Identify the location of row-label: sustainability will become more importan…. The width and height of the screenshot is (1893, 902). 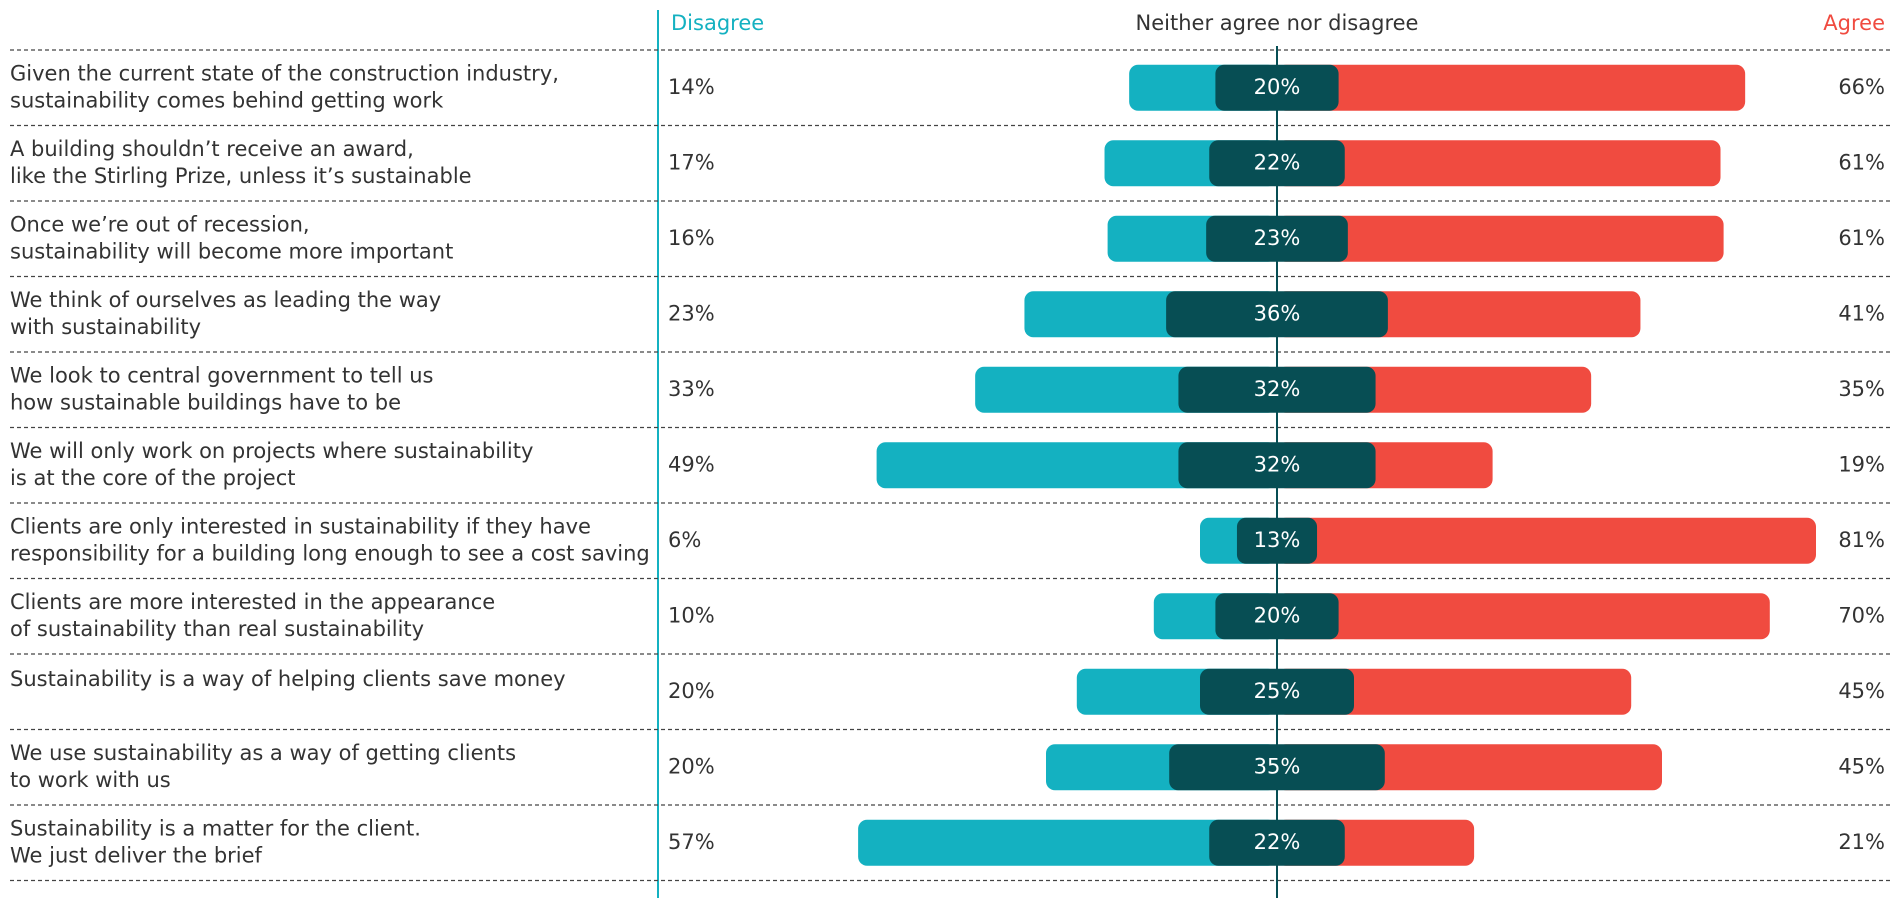
(231, 251).